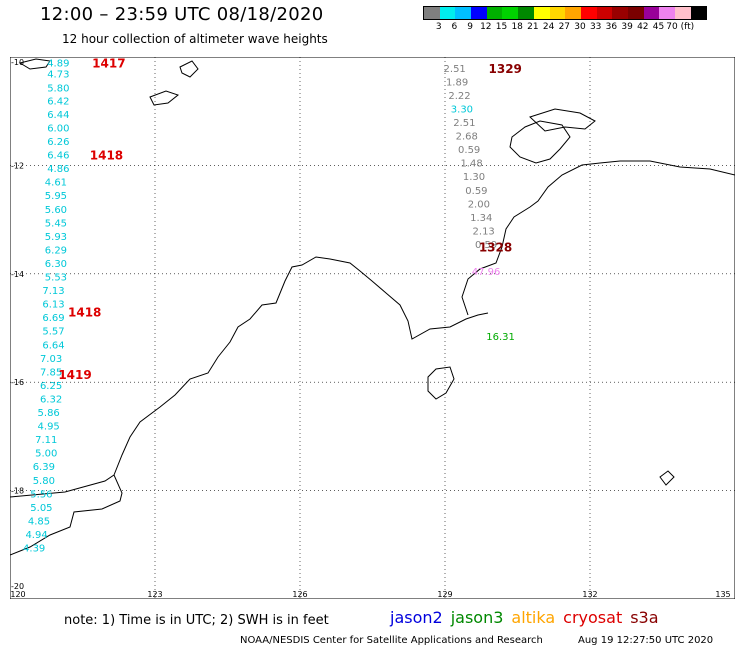 The height and width of the screenshot is (650, 740). What do you see at coordinates (484, 231) in the screenshot?
I see `wave-height-reading: 2.13` at bounding box center [484, 231].